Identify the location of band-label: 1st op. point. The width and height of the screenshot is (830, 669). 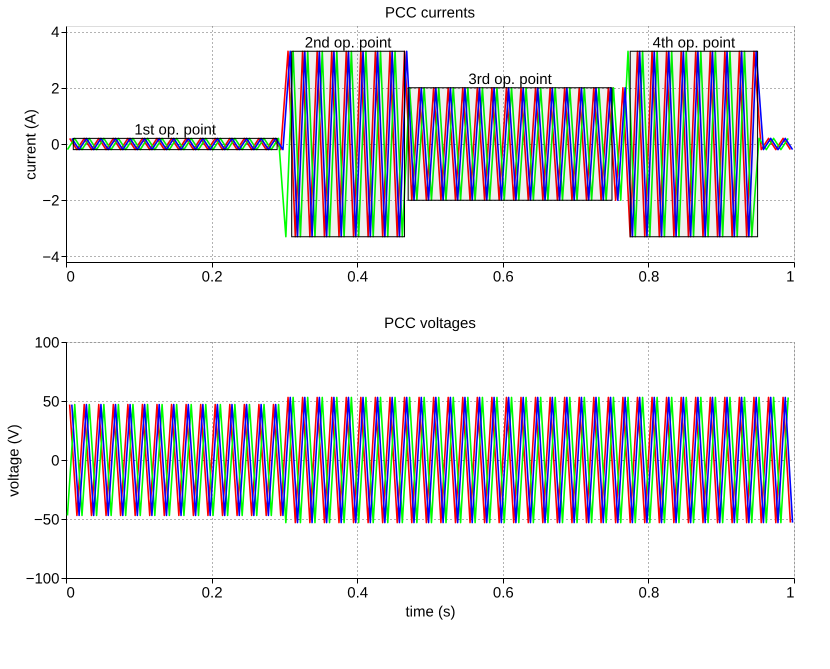
(175, 129).